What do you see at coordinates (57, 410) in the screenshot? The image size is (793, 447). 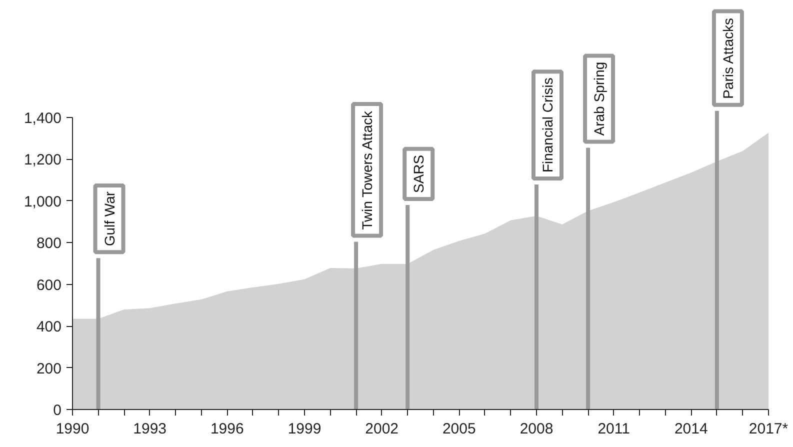 I see `y-tick-label: 0` at bounding box center [57, 410].